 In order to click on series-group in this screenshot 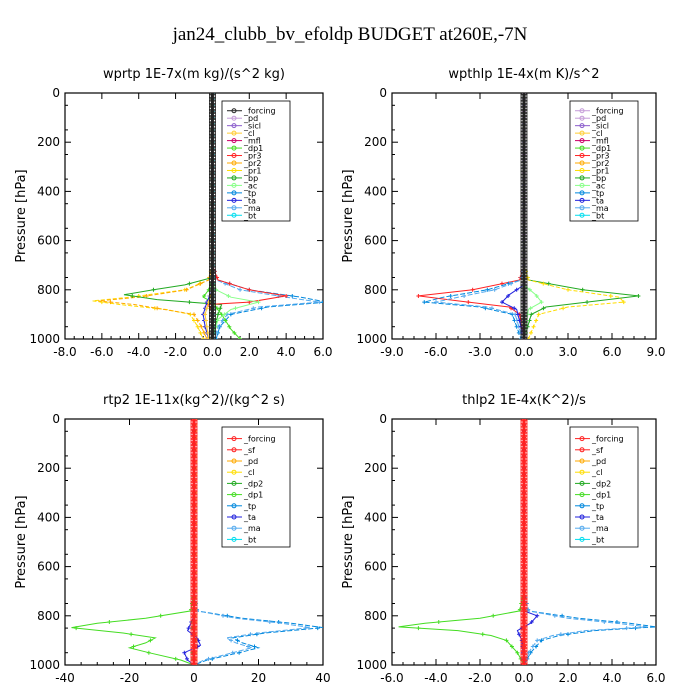, I will do `click(207, 216)`.